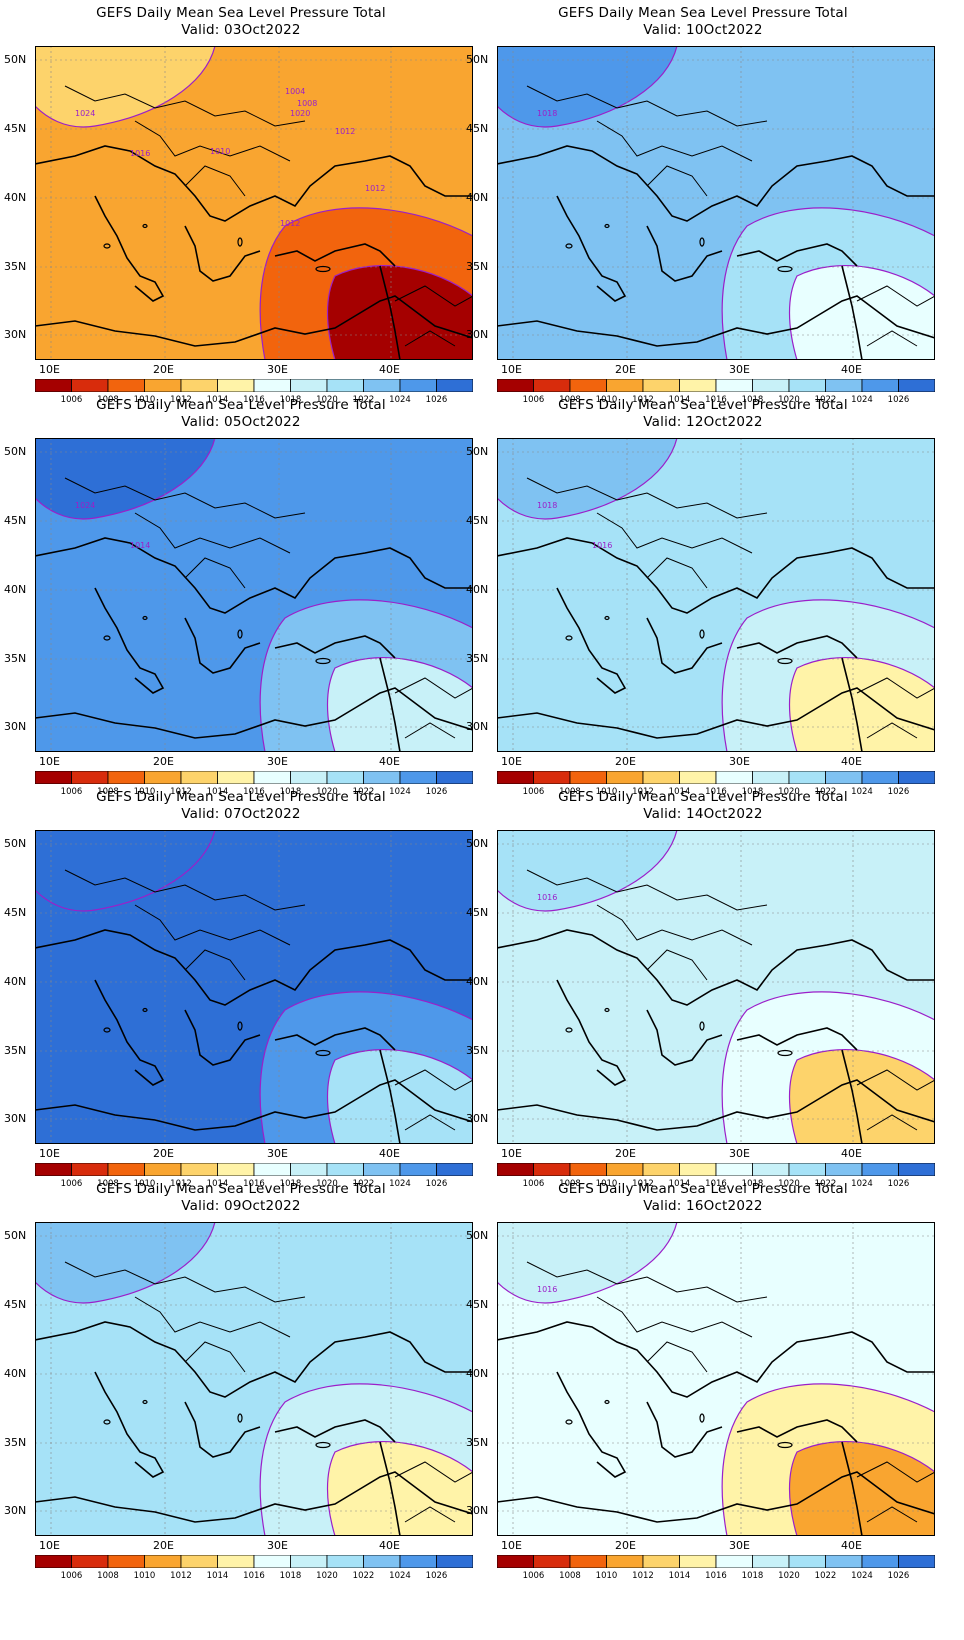  What do you see at coordinates (752, 1576) in the screenshot?
I see `colorbar-tick-label: 1018` at bounding box center [752, 1576].